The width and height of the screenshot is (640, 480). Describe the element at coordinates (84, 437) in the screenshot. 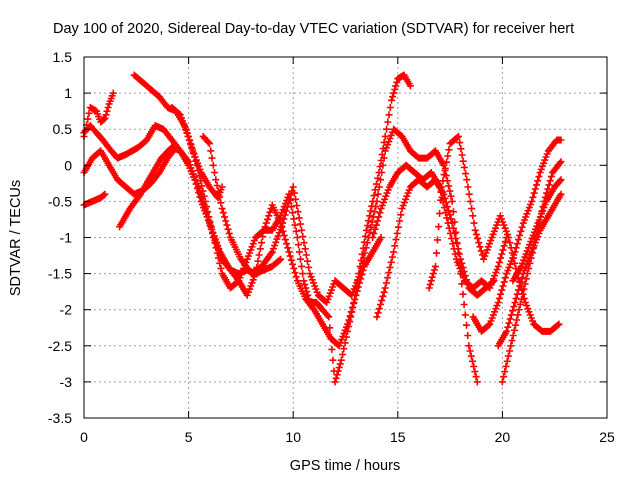

I see `x-tick-label: 0` at that location.